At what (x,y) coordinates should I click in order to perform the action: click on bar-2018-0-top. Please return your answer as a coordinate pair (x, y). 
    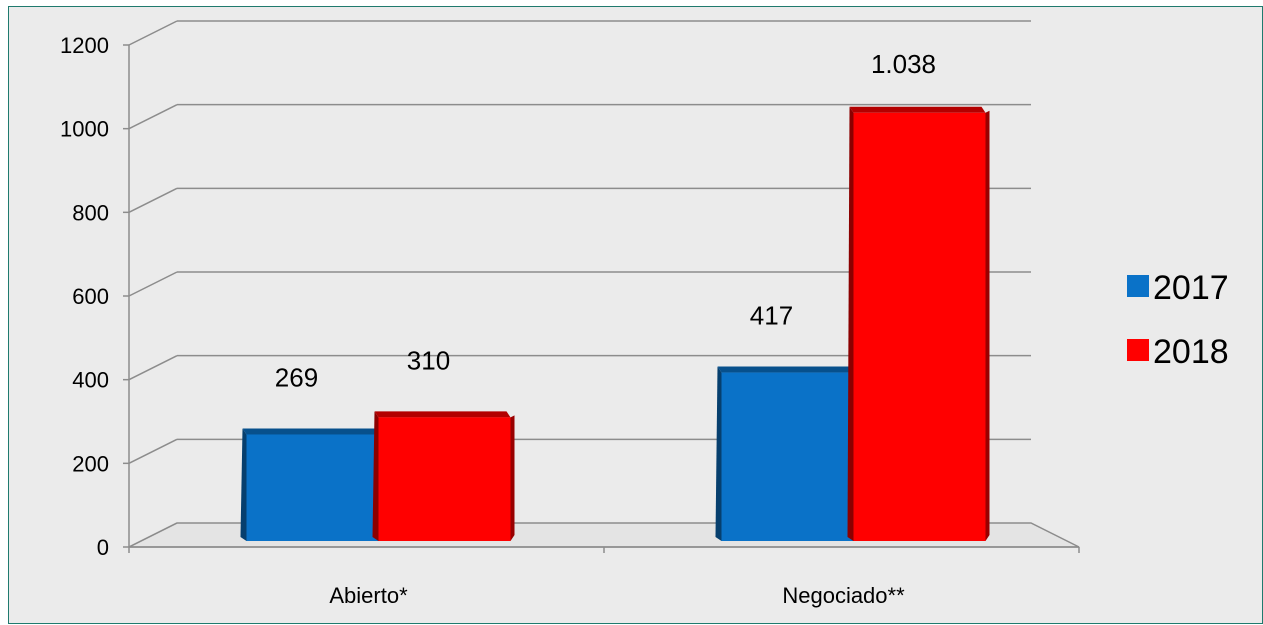
    Looking at the image, I should click on (442, 414).